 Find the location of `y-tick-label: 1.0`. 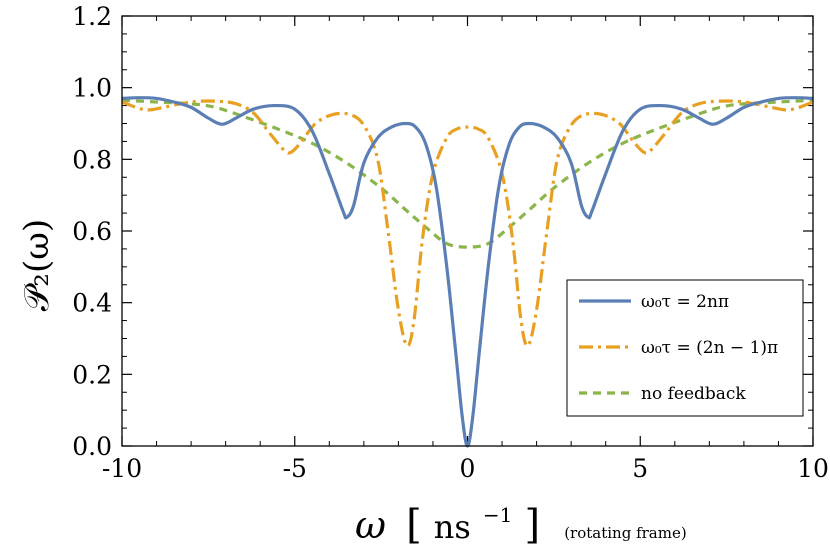

y-tick-label: 1.0 is located at coordinates (92, 88).